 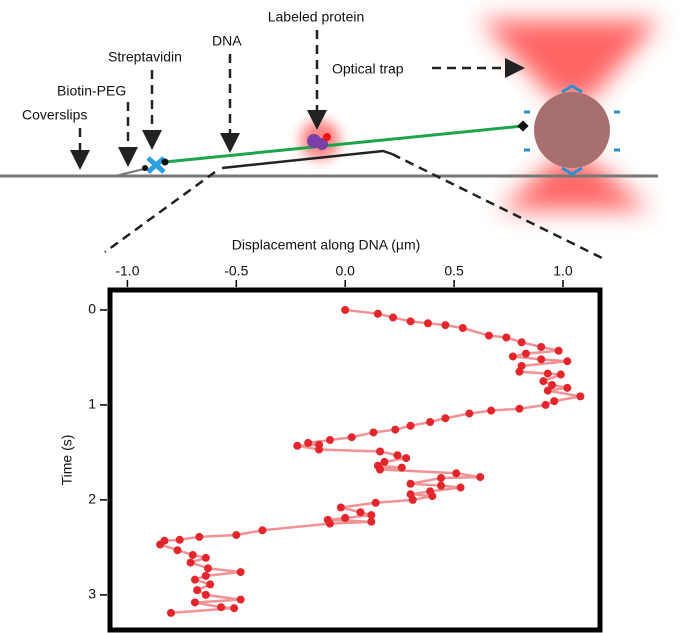 I want to click on x-tick-label: 0.0, so click(x=345, y=271).